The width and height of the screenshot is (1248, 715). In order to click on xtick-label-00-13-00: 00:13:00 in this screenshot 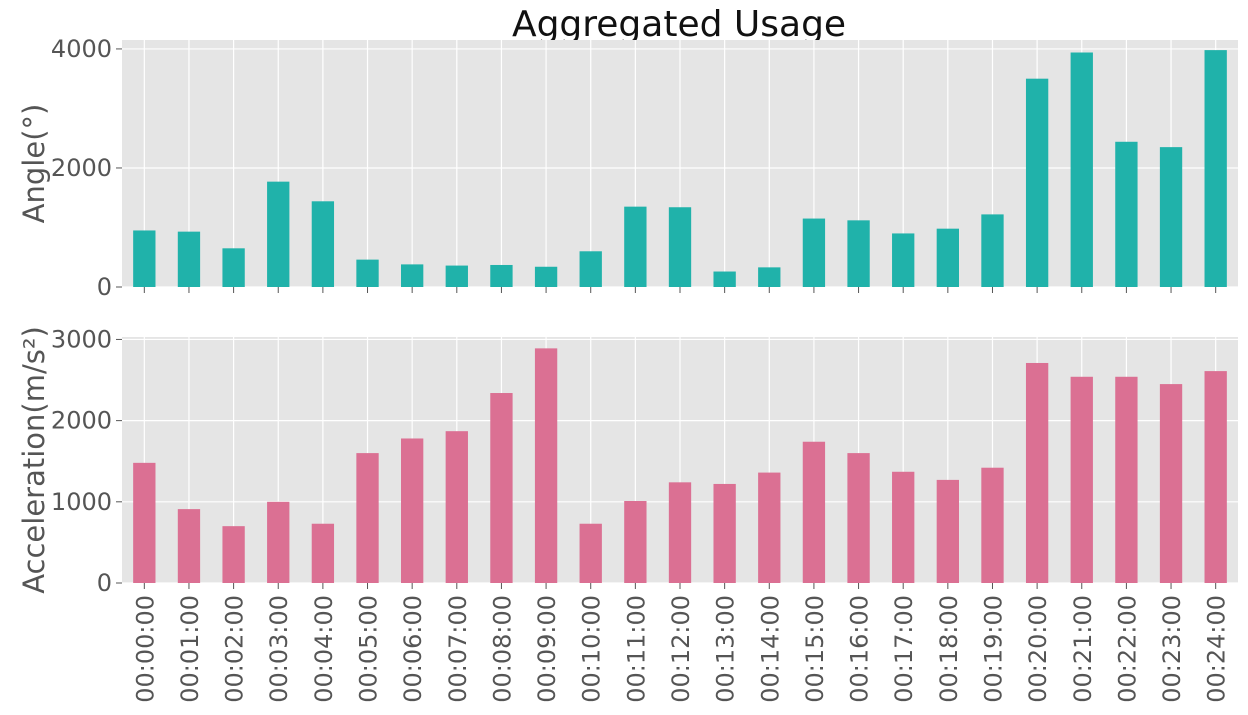, I will do `click(726, 649)`.